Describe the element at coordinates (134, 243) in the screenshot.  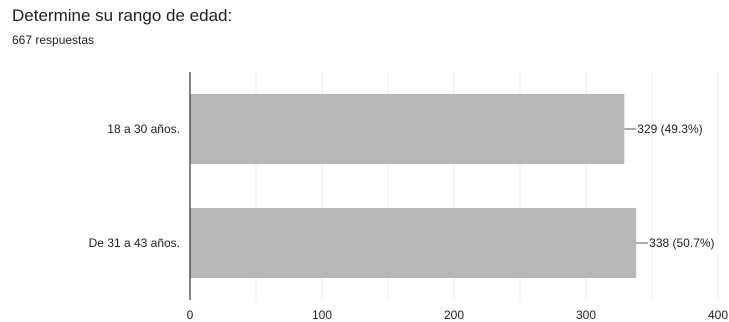
I see `category-label: De 31 a 43 años.` at that location.